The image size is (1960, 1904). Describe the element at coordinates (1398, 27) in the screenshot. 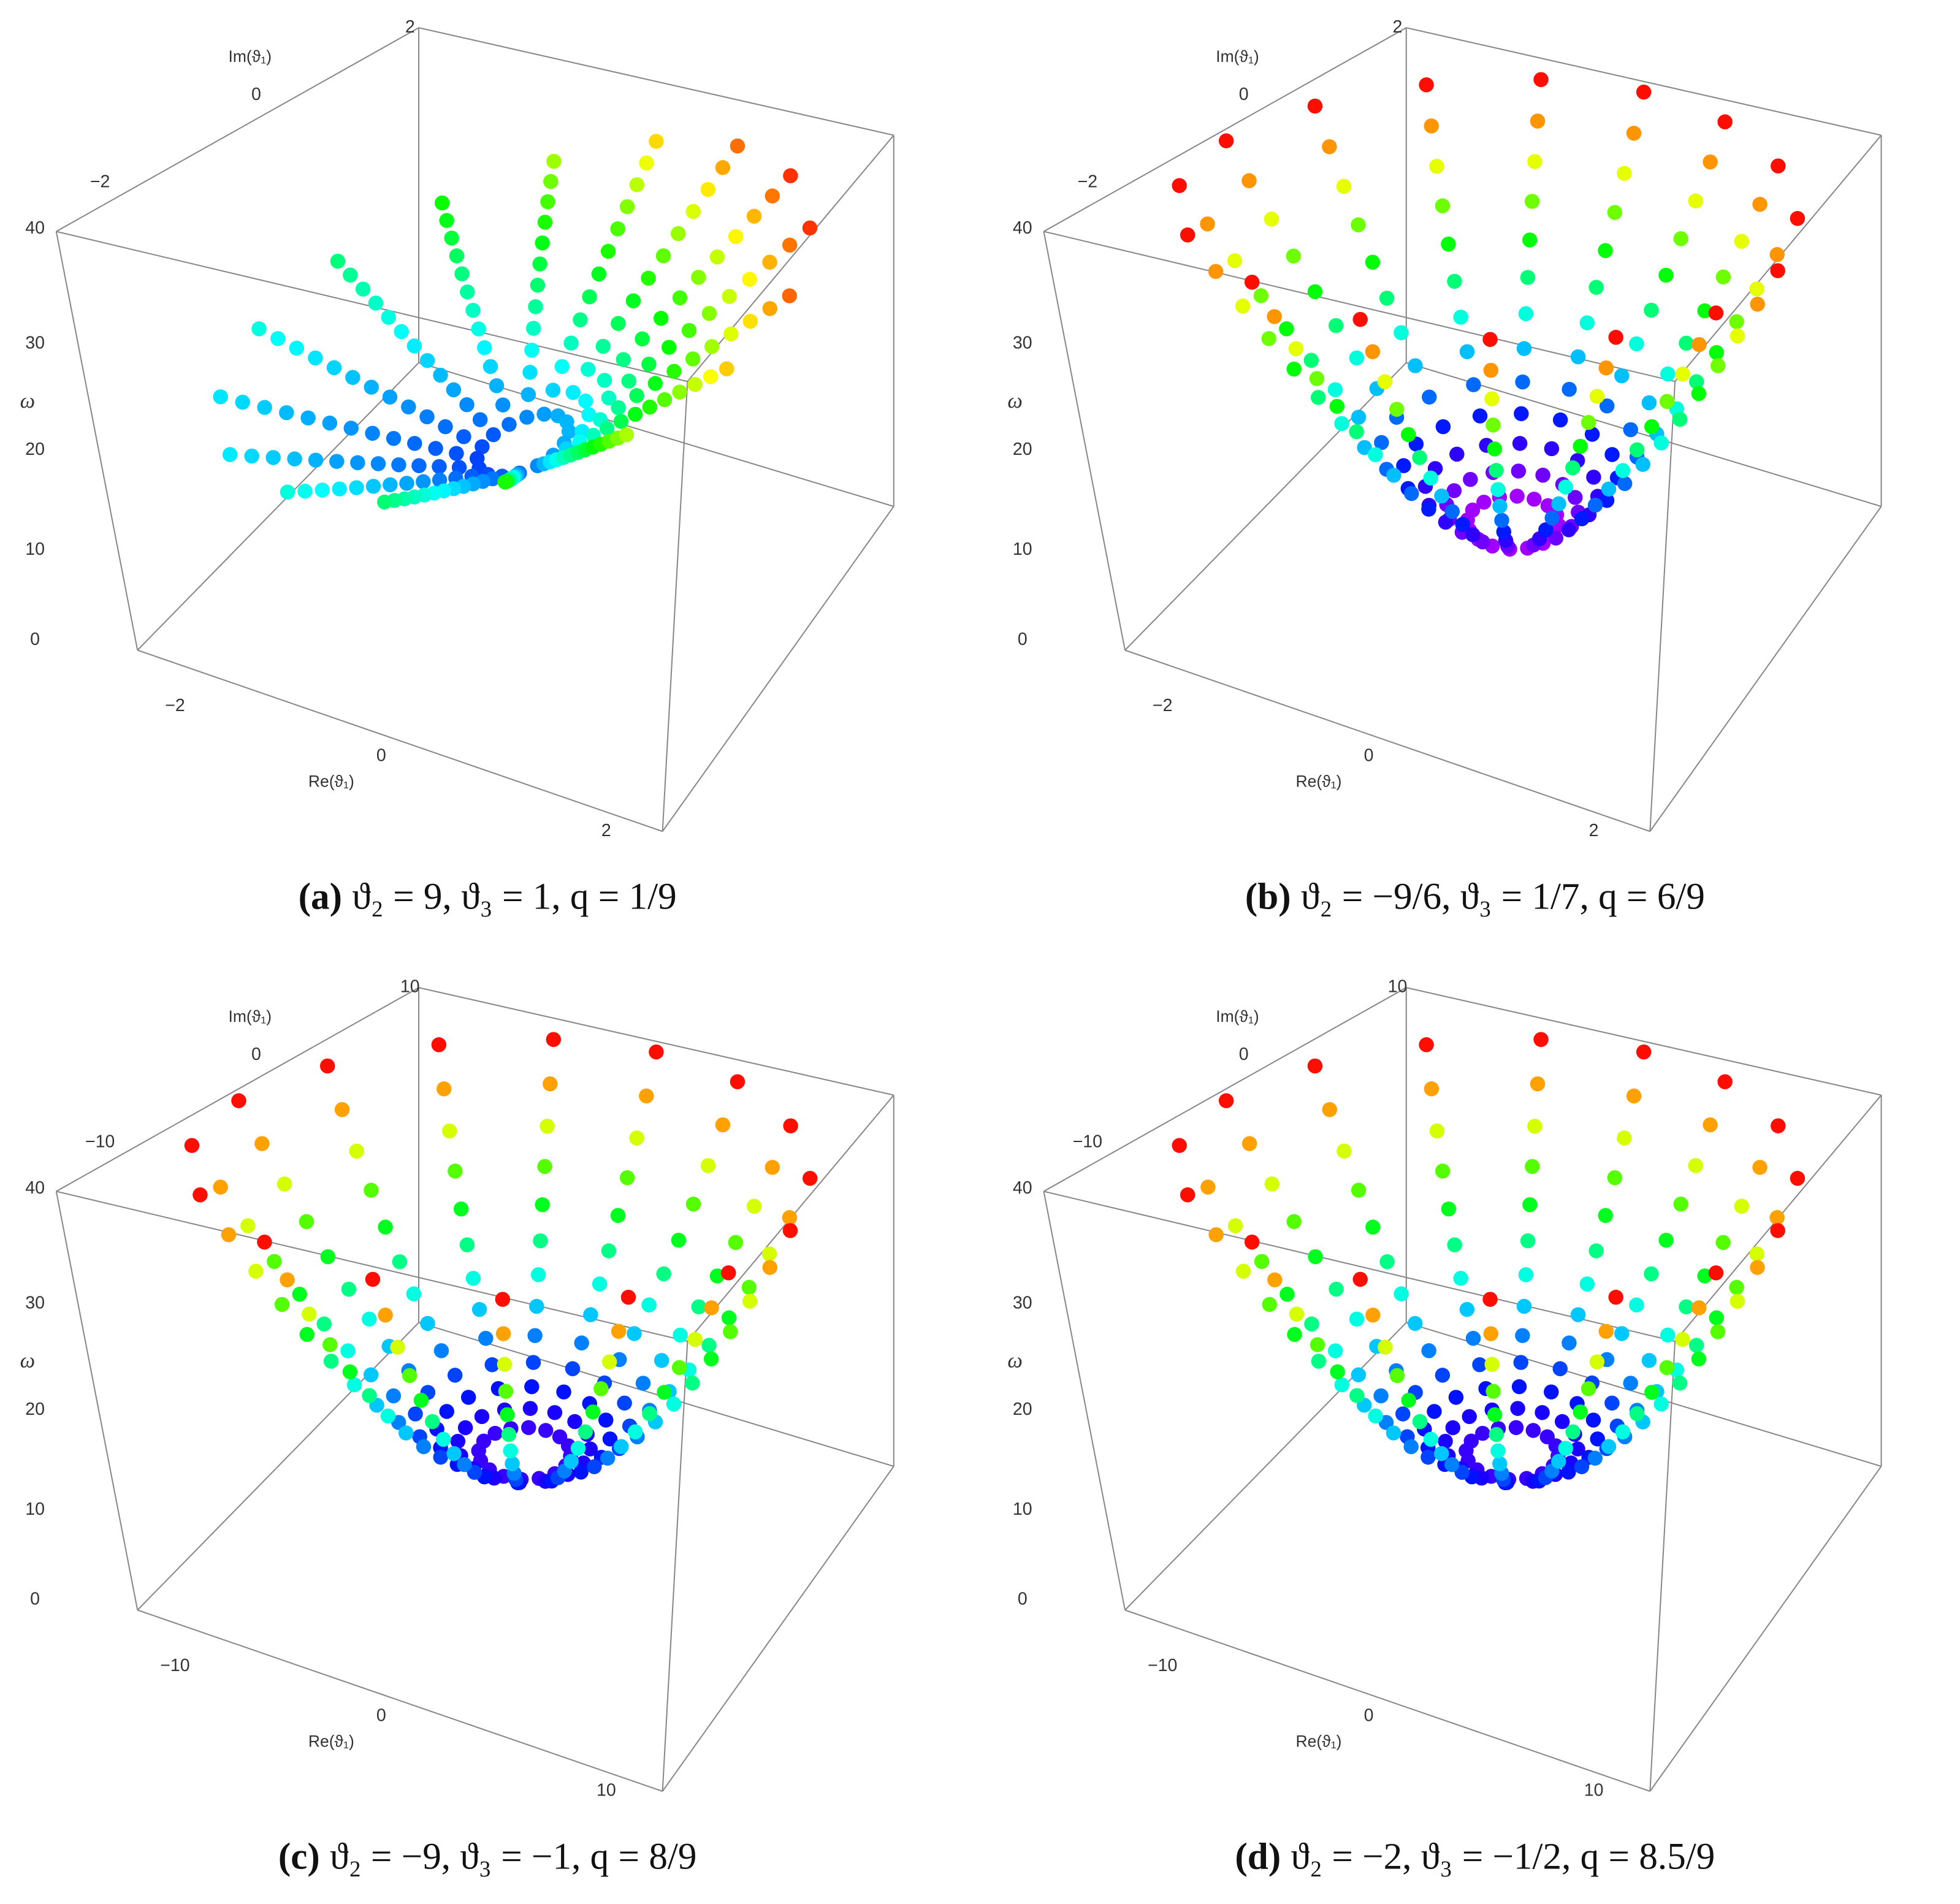

I see `im-tick-label: 2` at that location.